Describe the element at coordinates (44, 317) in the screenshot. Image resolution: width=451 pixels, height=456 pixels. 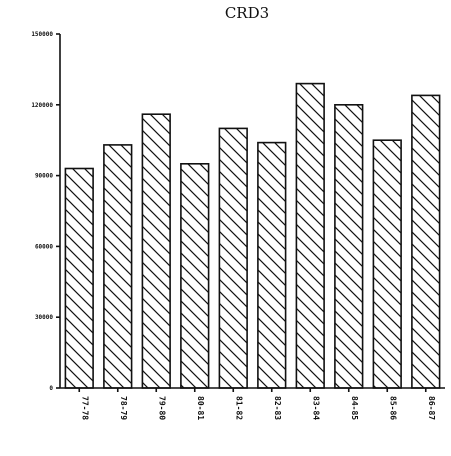
I see `y-tick-label: 30000` at that location.